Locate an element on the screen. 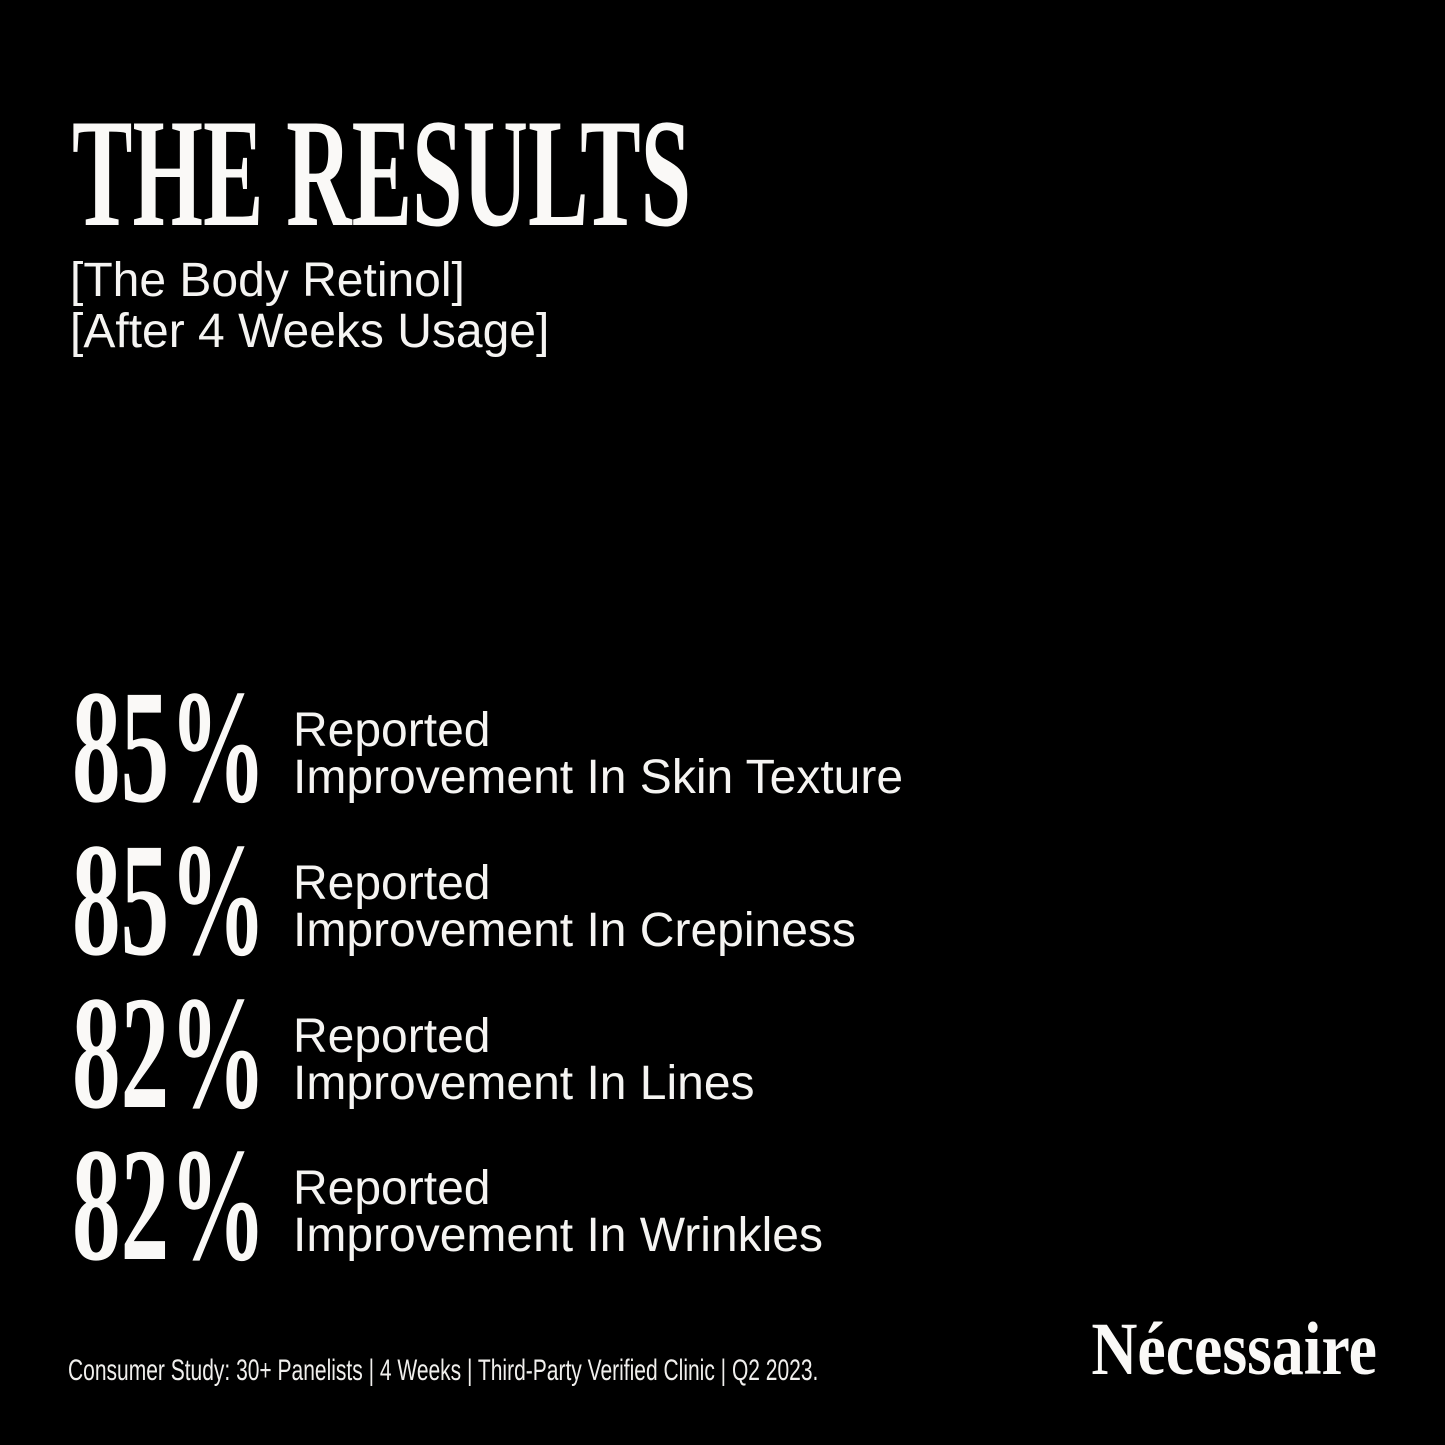  stat-row-crepiness: 85% Reported Improvement In Crepiness is located at coordinates (464, 901).